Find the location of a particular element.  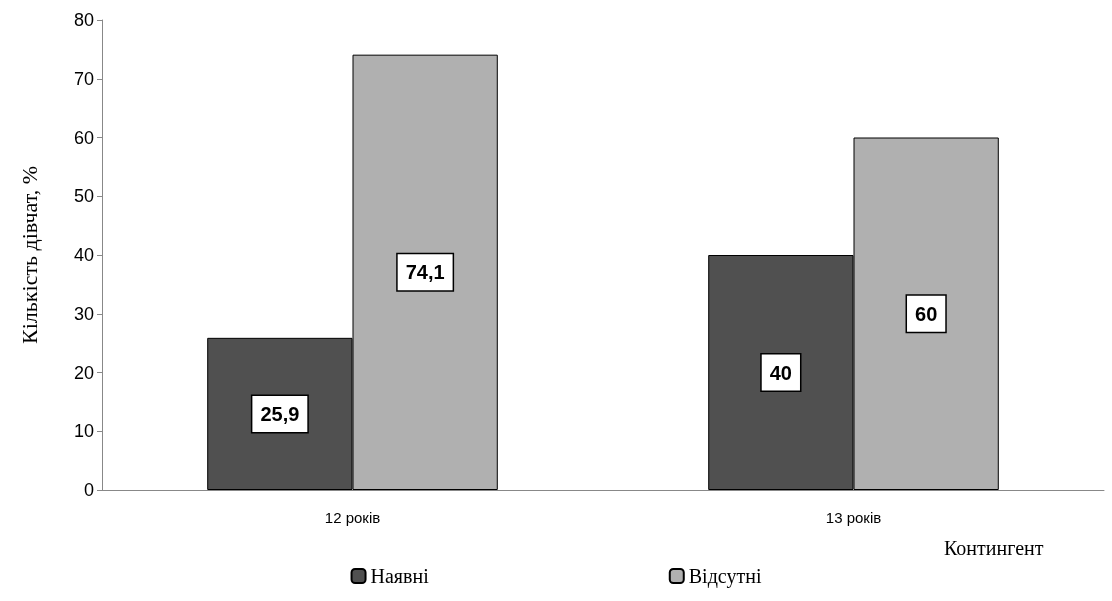

y-tick-label: 0 is located at coordinates (88, 490).